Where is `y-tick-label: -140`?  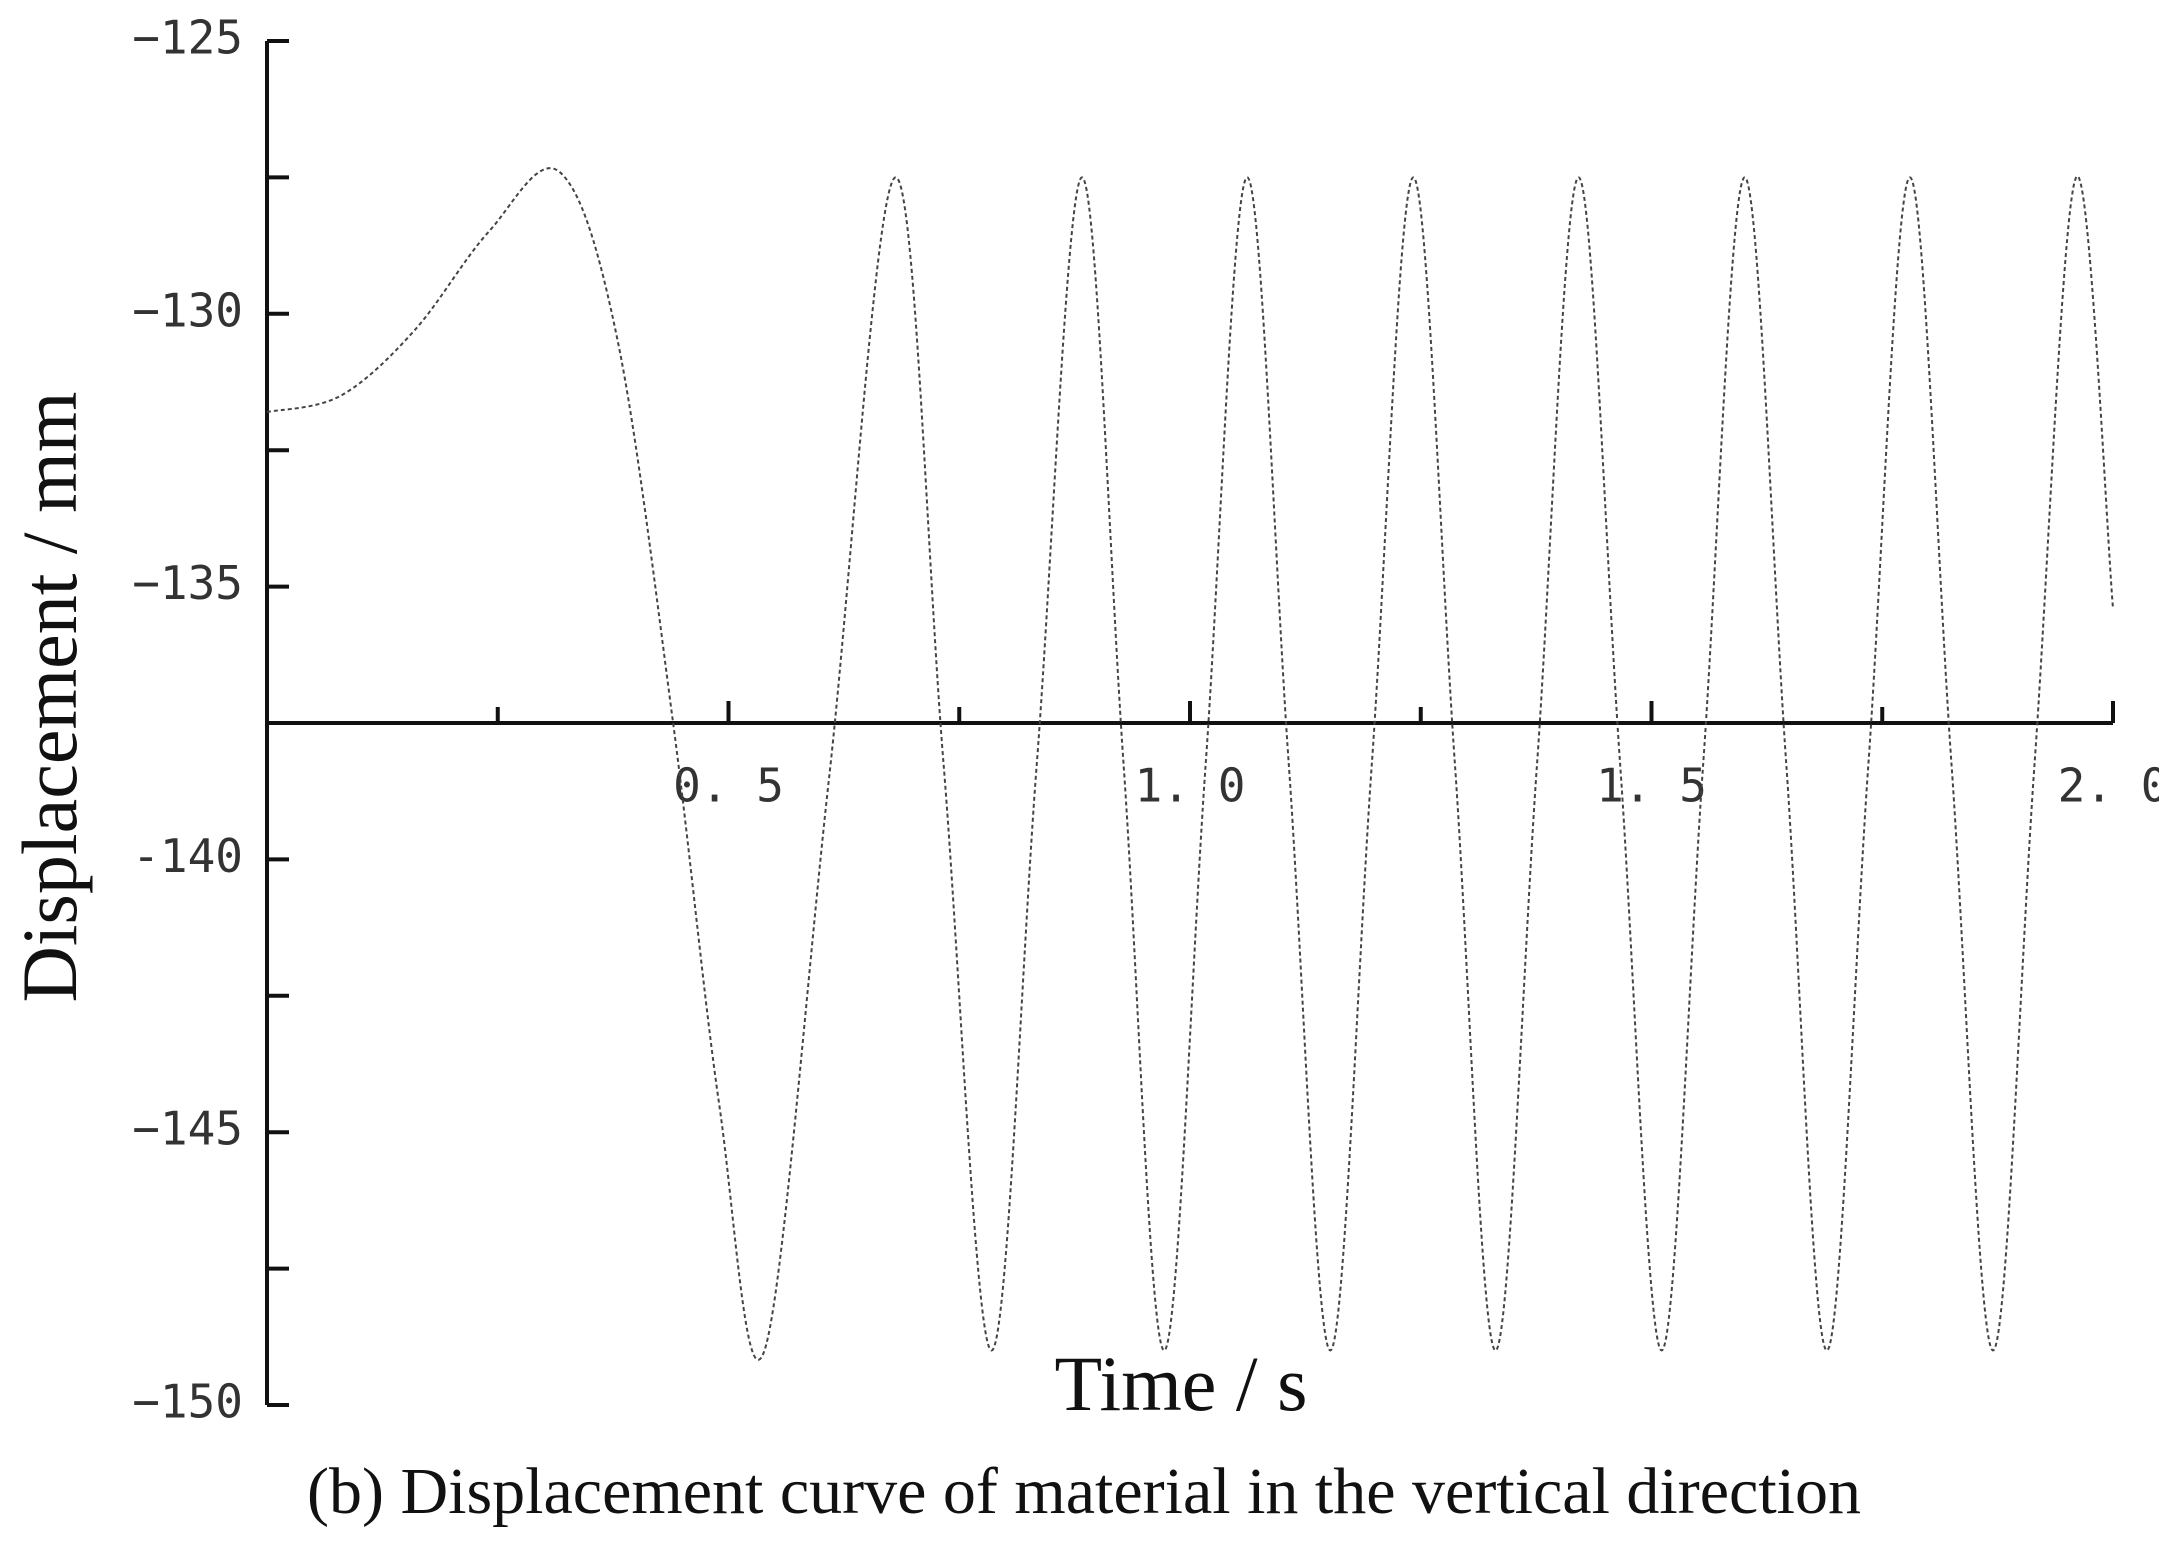
y-tick-label: -140 is located at coordinates (187, 856).